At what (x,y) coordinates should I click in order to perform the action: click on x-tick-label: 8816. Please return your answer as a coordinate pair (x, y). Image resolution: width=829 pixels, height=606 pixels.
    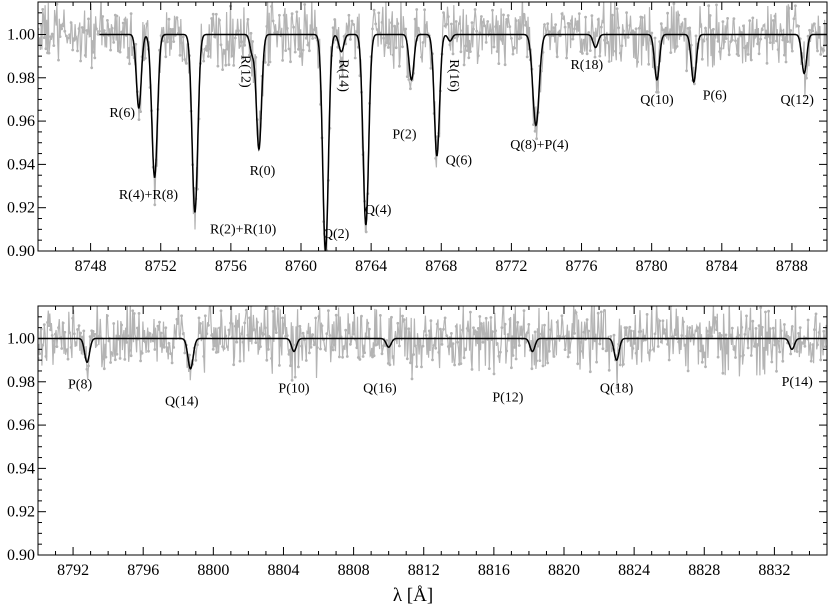
    Looking at the image, I should click on (494, 570).